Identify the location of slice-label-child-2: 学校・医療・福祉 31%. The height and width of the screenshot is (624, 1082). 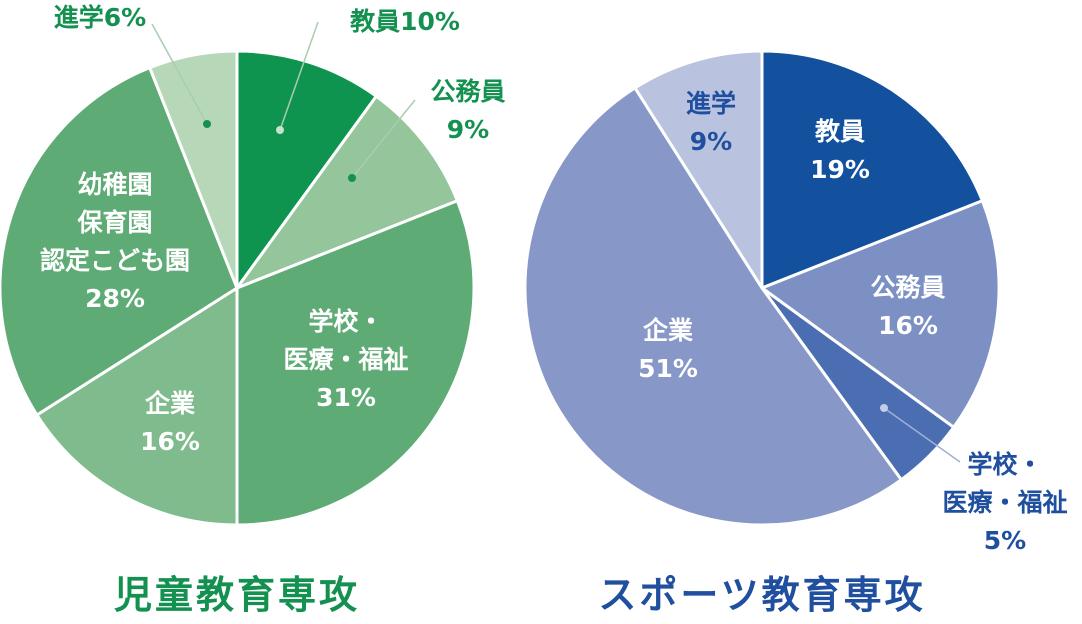
(345, 359).